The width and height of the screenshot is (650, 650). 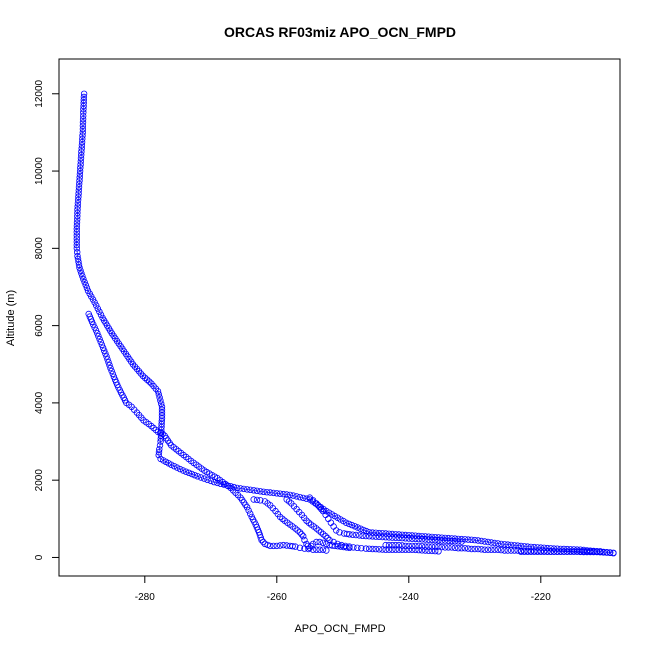 I want to click on y-tick-label: 6000, so click(x=39, y=325).